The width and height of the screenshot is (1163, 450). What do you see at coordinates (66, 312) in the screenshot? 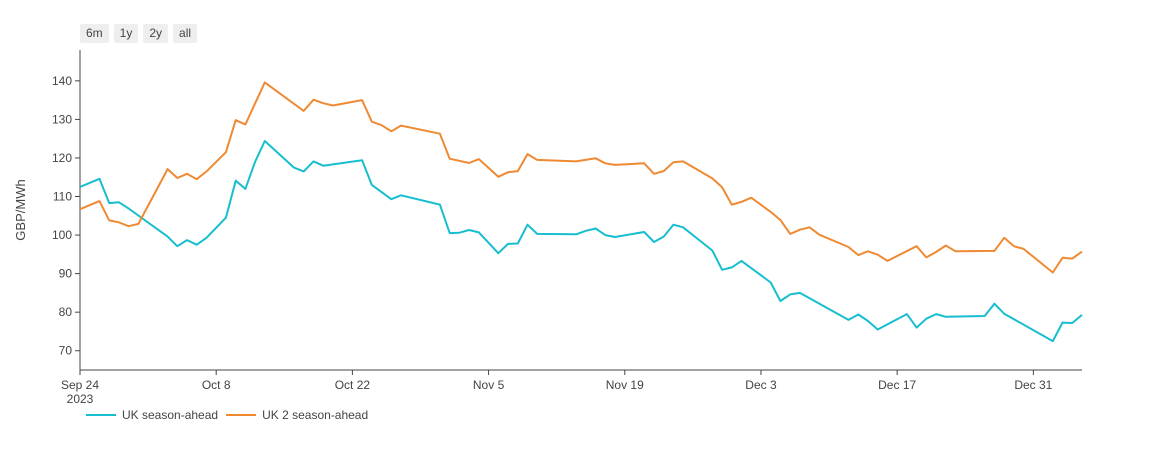
I see `y-tick-label: 80` at bounding box center [66, 312].